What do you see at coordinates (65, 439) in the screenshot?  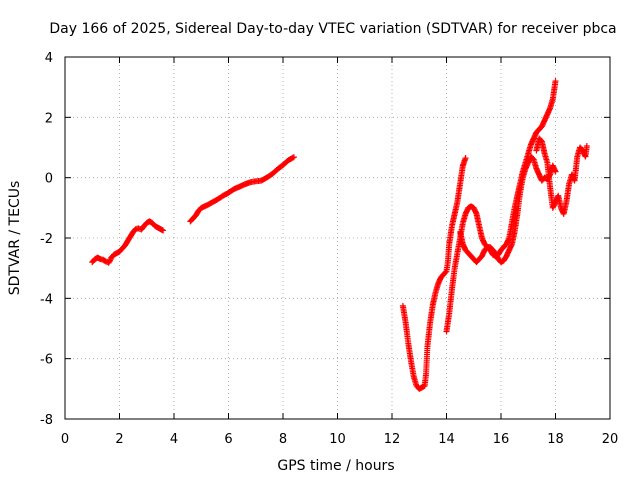 I see `x-tick-label: 0` at bounding box center [65, 439].